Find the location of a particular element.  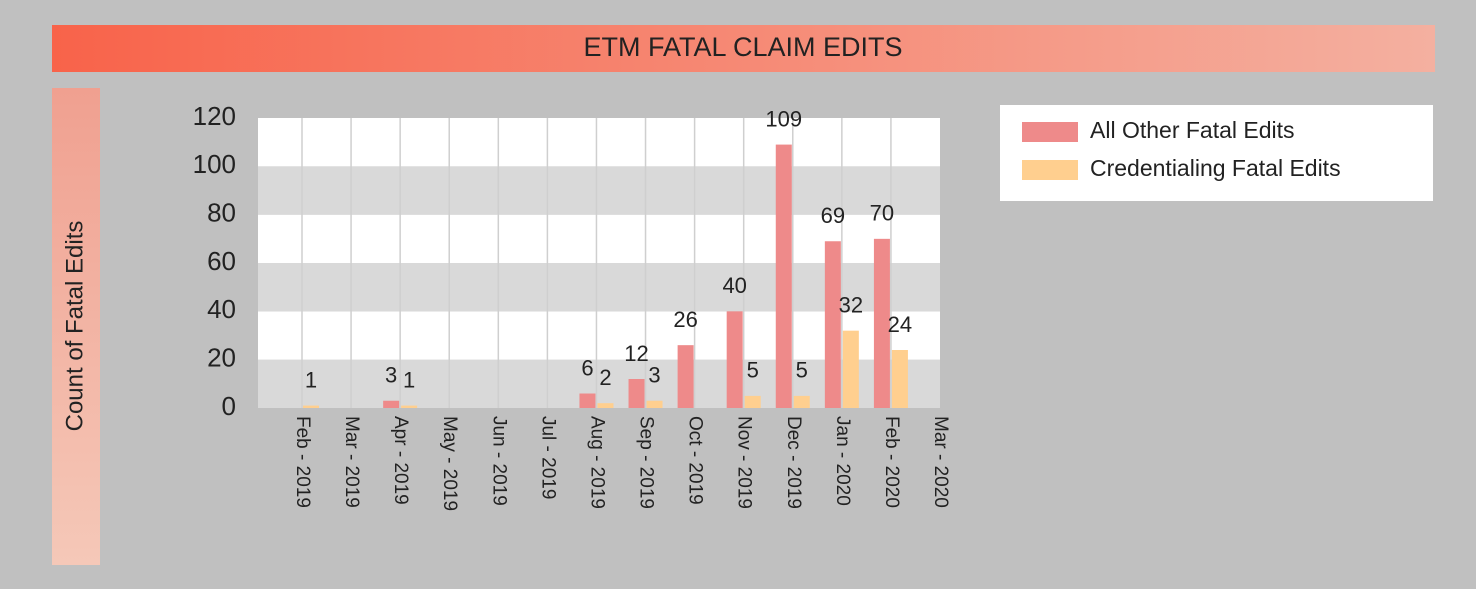

x-tick-label: Oct - 2019 is located at coordinates (695, 460).